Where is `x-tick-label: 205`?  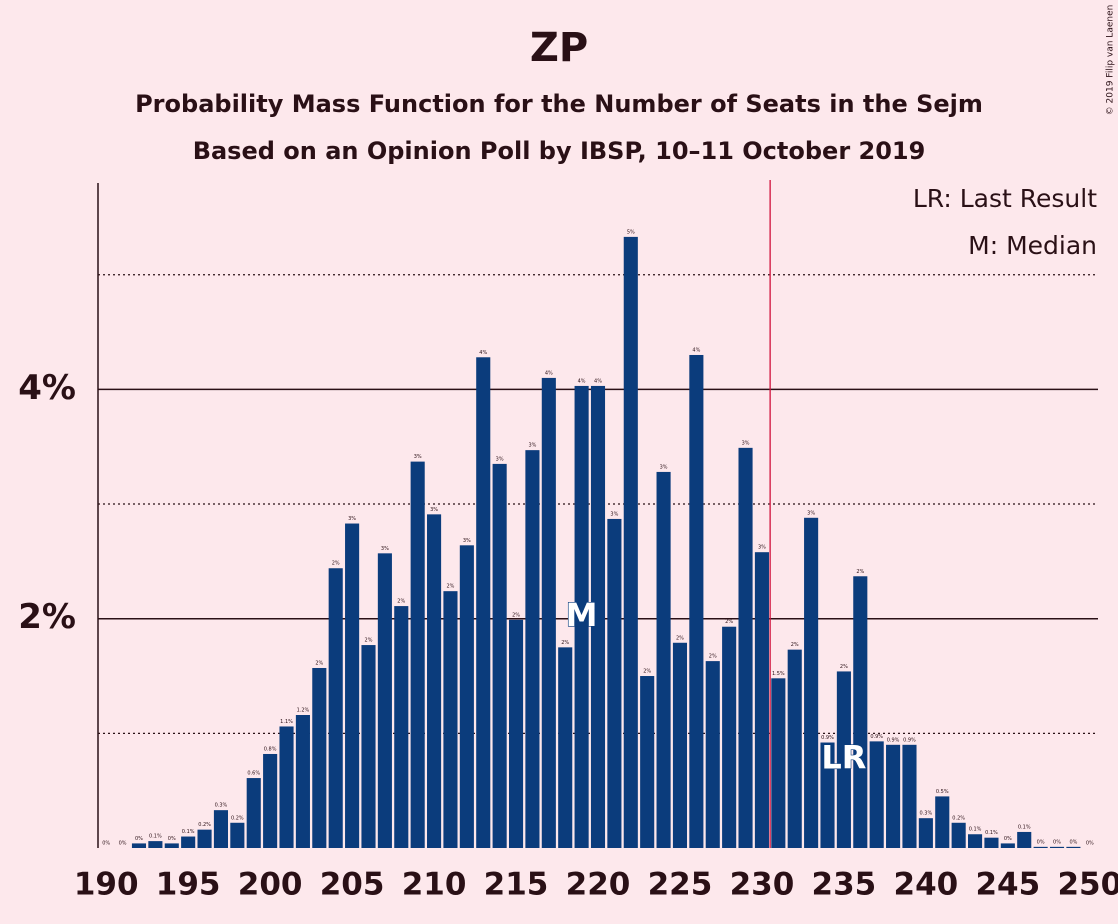 x-tick-label: 205 is located at coordinates (352, 885).